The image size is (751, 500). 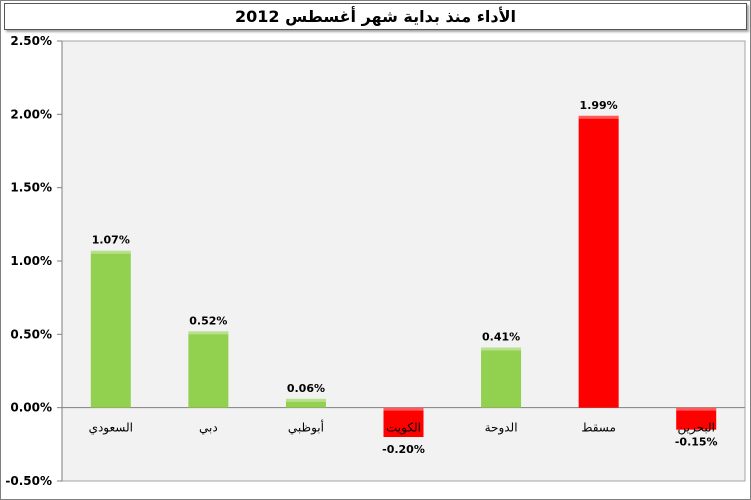 What do you see at coordinates (31, 334) in the screenshot?
I see `y-tick-label: 0.50%` at bounding box center [31, 334].